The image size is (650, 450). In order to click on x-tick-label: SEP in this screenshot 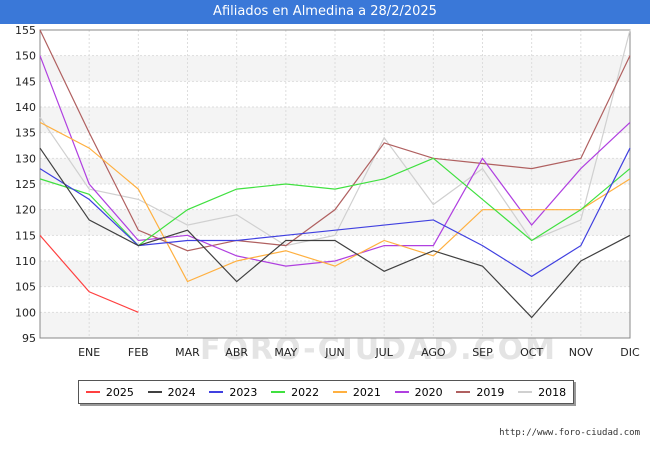, I will do `click(482, 352)`.